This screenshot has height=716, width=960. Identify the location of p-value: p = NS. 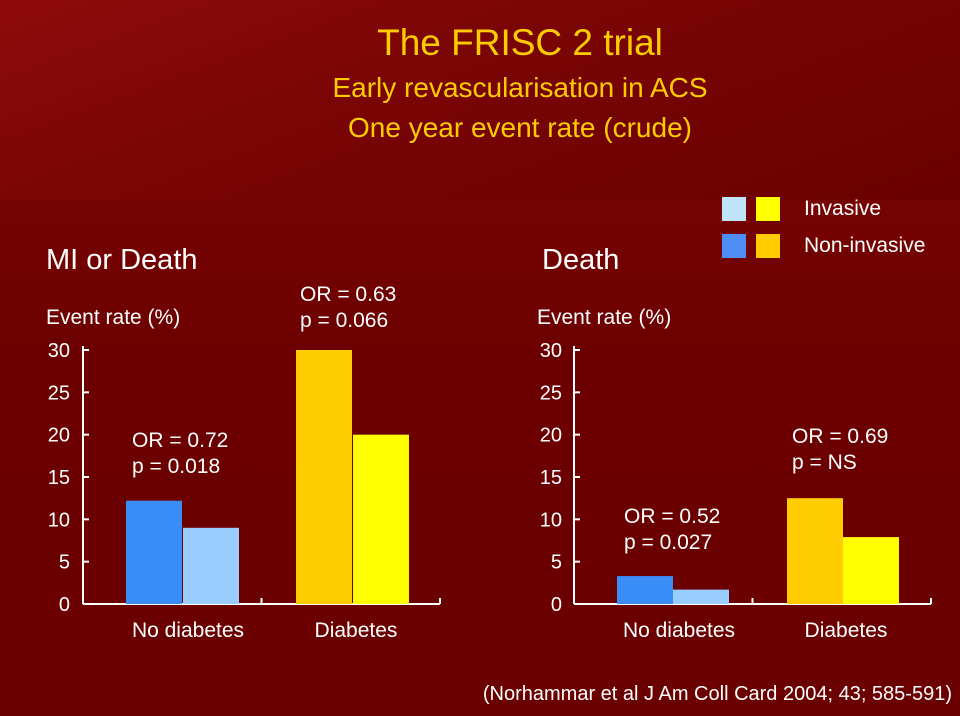
(824, 462).